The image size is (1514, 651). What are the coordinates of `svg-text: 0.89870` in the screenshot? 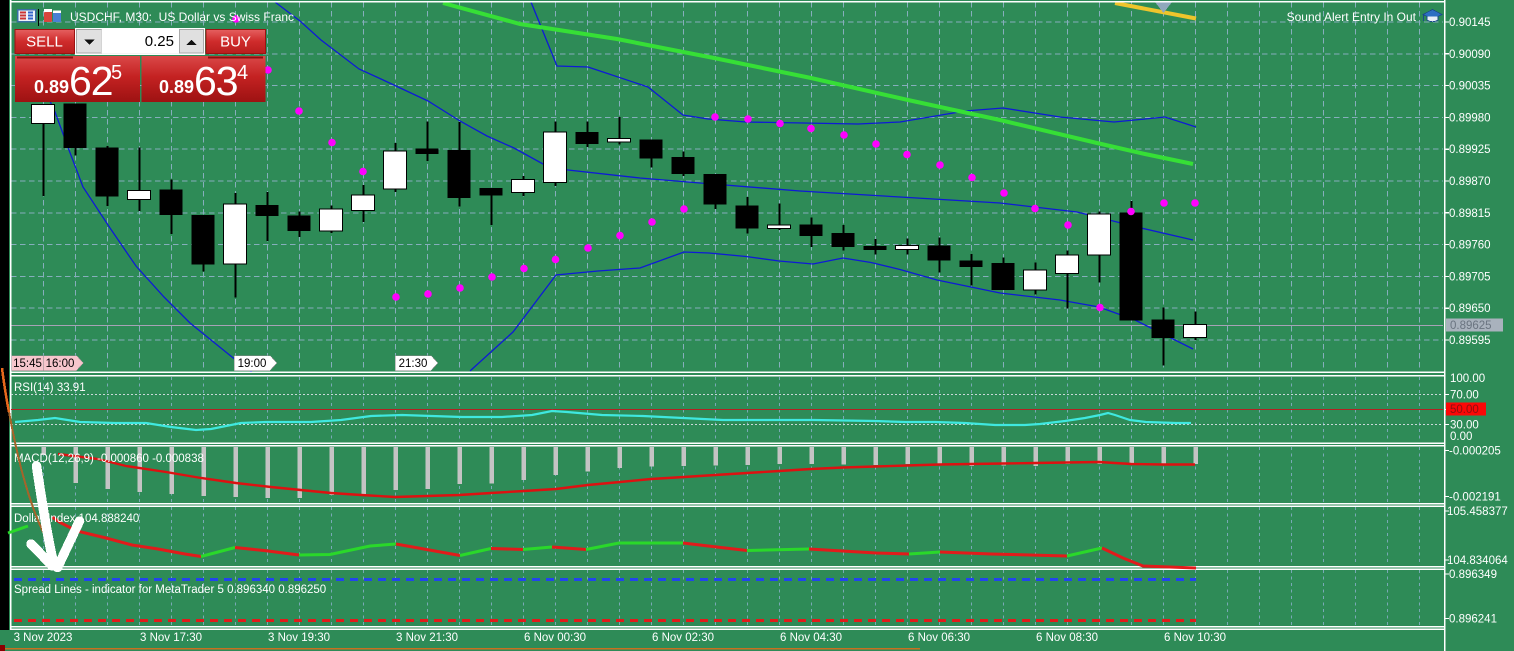 It's located at (1470, 182).